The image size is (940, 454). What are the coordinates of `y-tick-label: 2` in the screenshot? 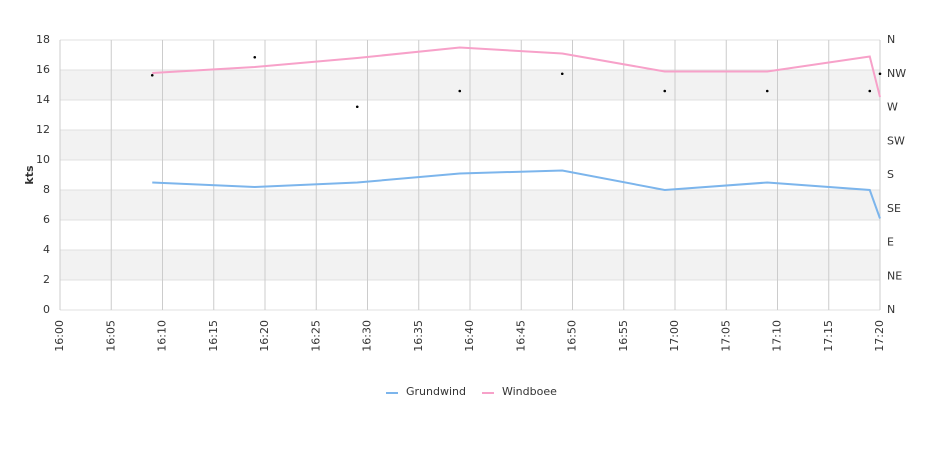 It's located at (46, 279).